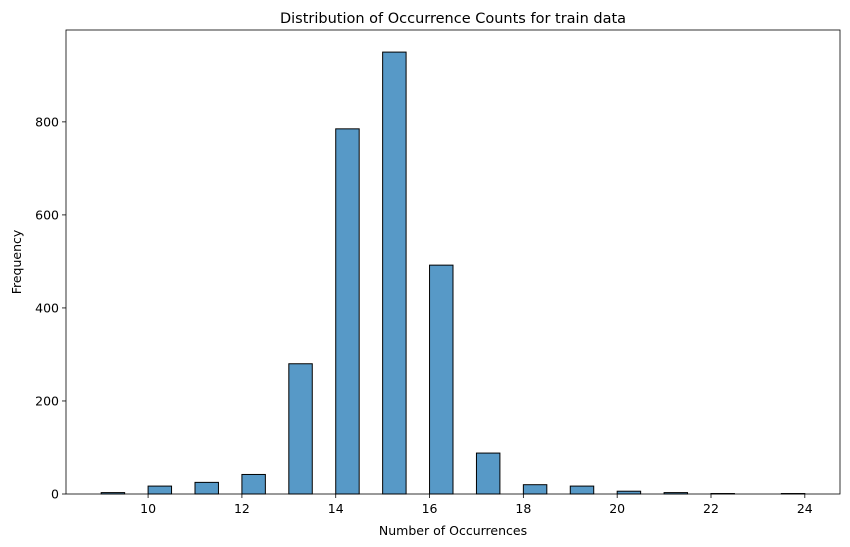  What do you see at coordinates (711, 508) in the screenshot?
I see `x-tick-label: 22` at bounding box center [711, 508].